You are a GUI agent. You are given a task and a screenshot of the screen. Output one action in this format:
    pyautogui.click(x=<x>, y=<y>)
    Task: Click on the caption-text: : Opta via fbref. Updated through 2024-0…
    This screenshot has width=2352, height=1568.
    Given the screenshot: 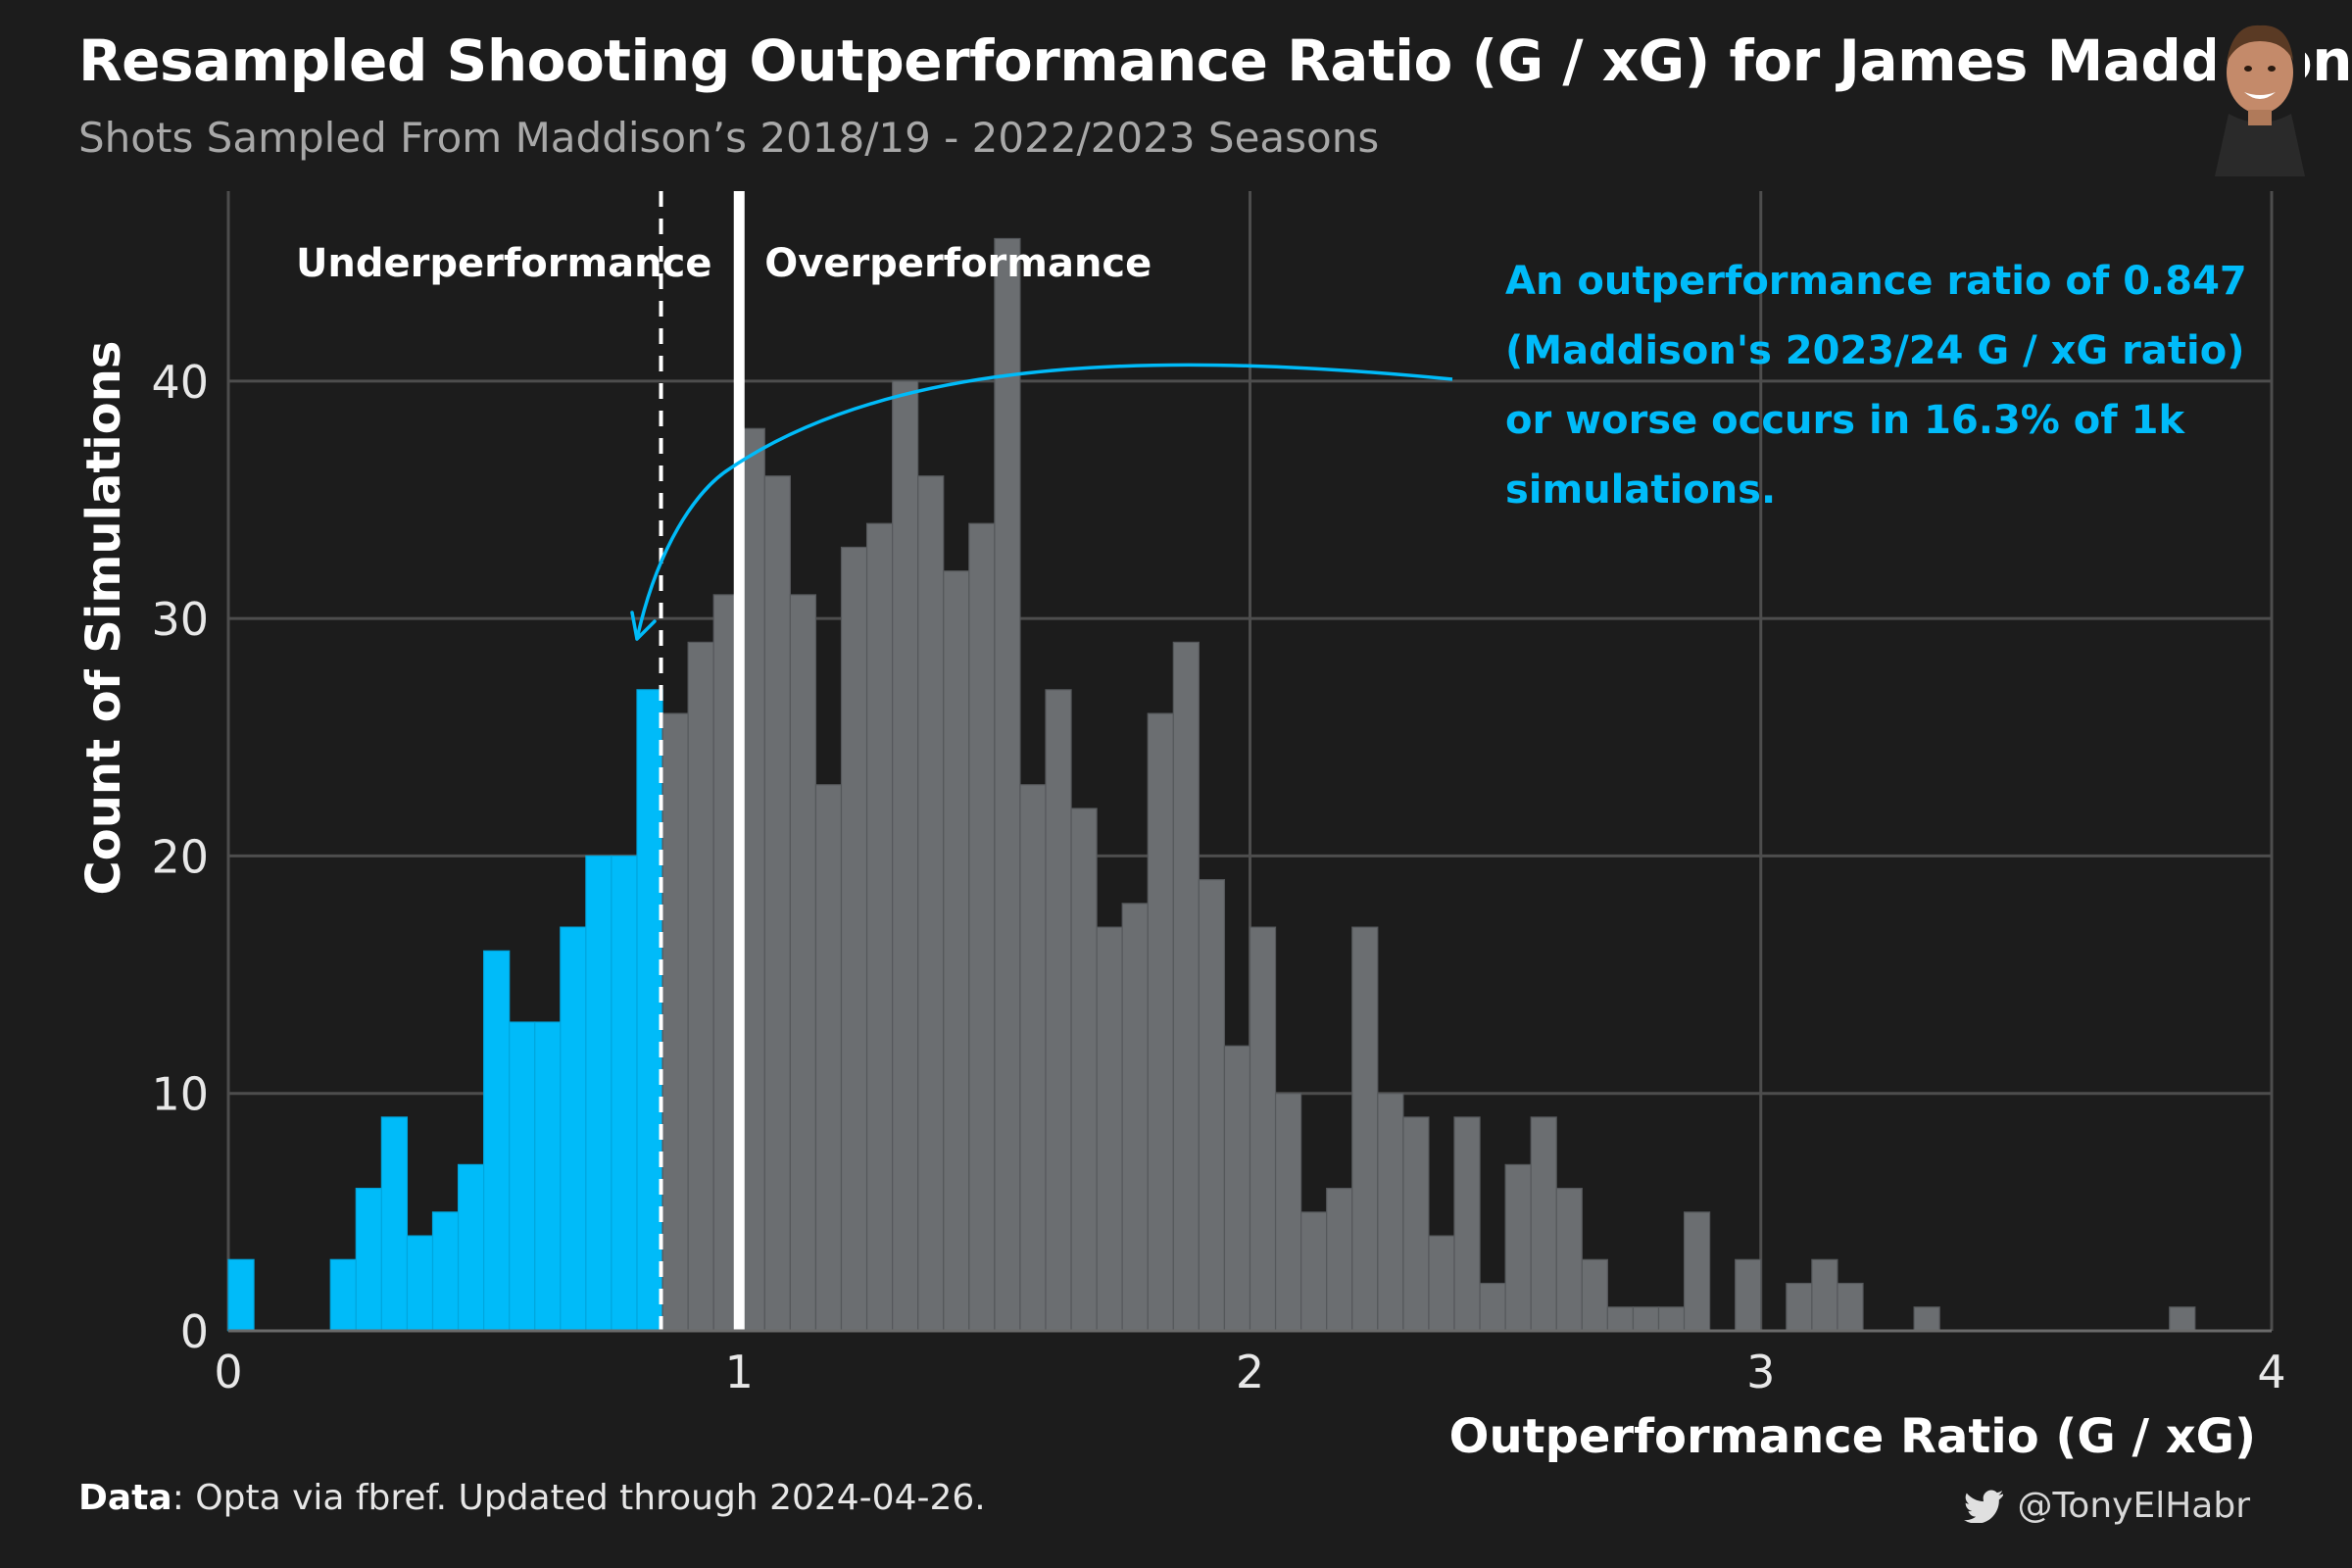 What is the action you would take?
    pyautogui.click(x=579, y=1498)
    